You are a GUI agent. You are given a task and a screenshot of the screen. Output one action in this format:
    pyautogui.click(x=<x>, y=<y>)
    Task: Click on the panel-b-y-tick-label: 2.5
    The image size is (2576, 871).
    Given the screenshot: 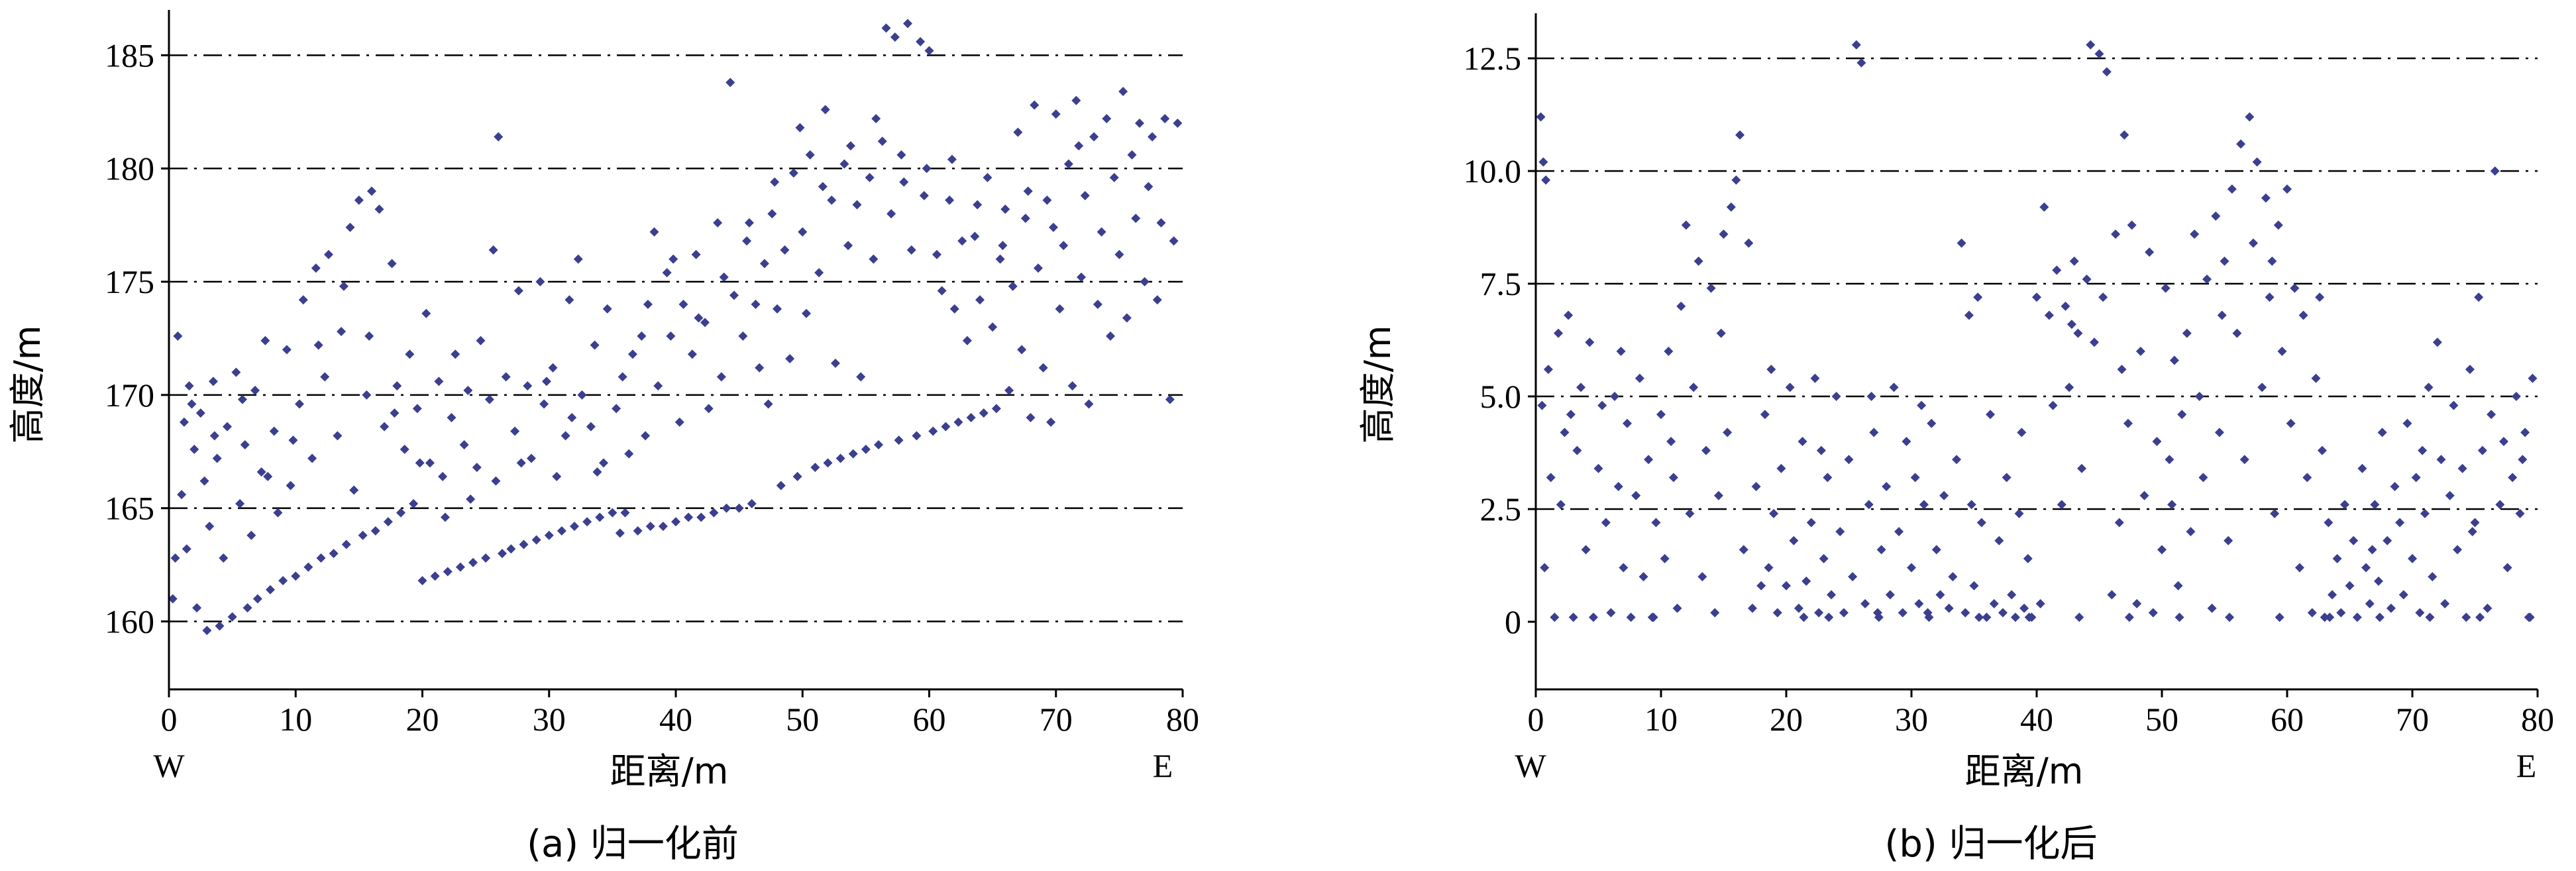 What is the action you would take?
    pyautogui.click(x=1501, y=509)
    